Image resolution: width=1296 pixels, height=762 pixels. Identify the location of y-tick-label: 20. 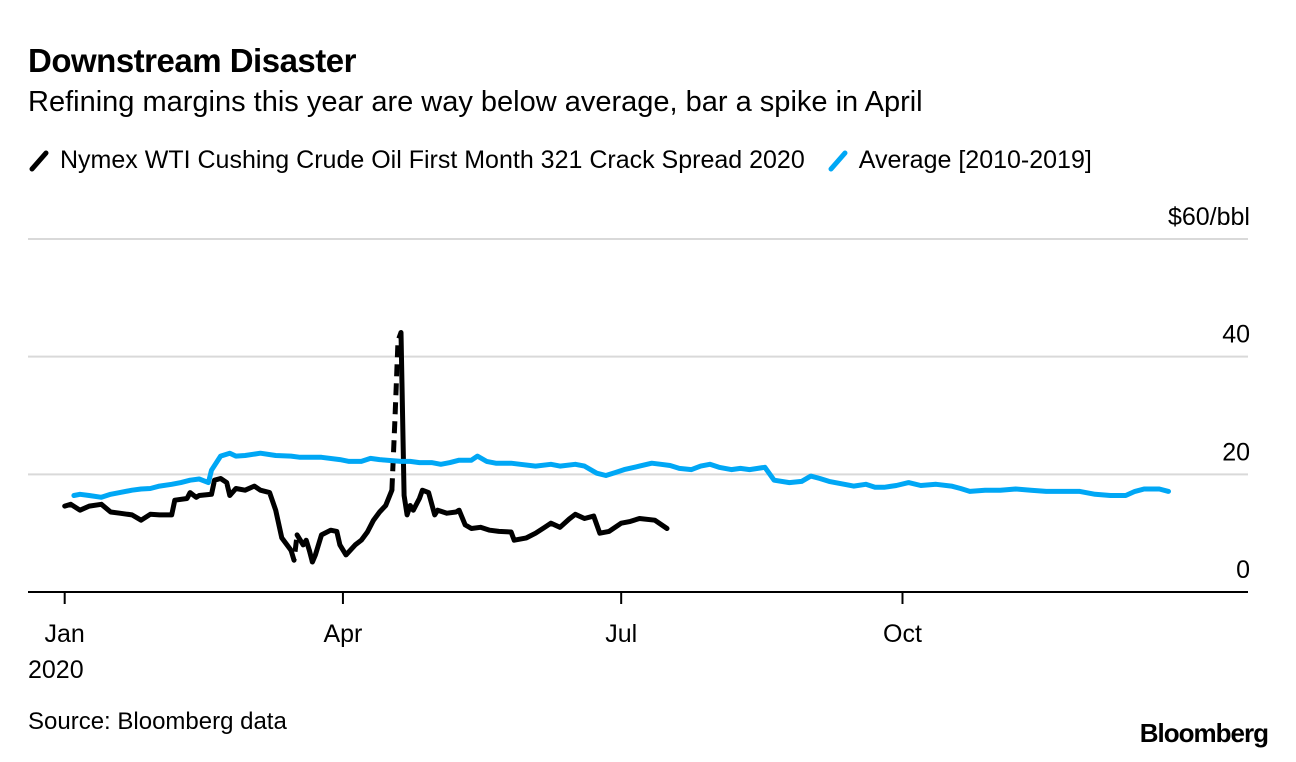
(1236, 452).